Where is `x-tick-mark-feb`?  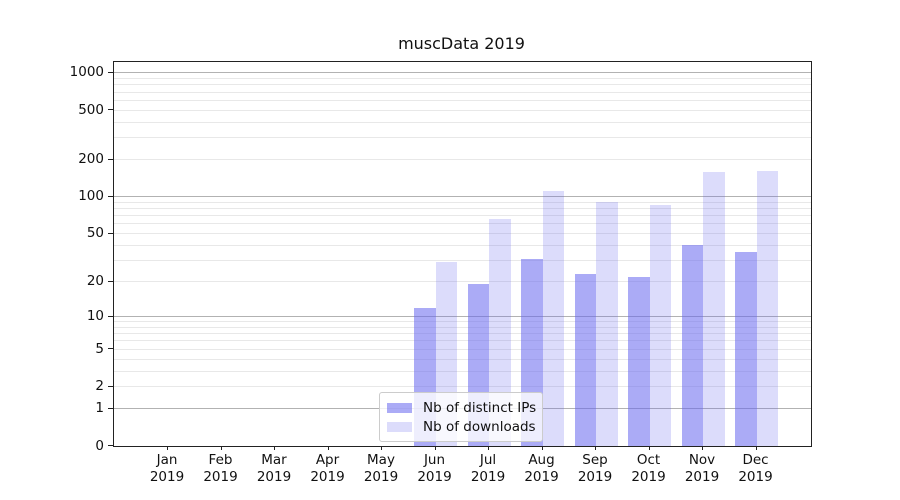
x-tick-mark-feb is located at coordinates (221, 448).